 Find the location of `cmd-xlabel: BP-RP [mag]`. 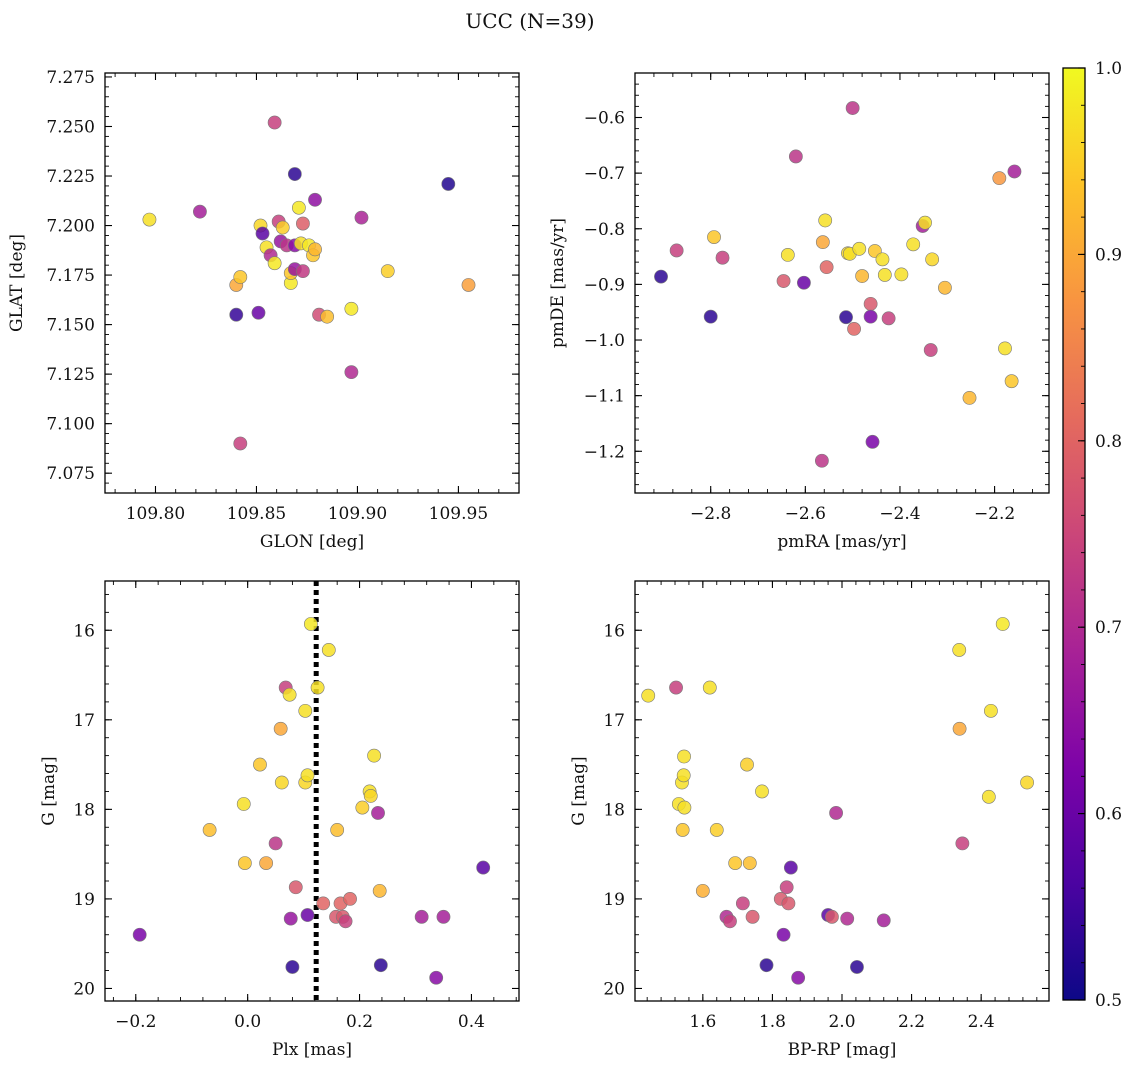

cmd-xlabel: BP-RP [mag] is located at coordinates (842, 1050).